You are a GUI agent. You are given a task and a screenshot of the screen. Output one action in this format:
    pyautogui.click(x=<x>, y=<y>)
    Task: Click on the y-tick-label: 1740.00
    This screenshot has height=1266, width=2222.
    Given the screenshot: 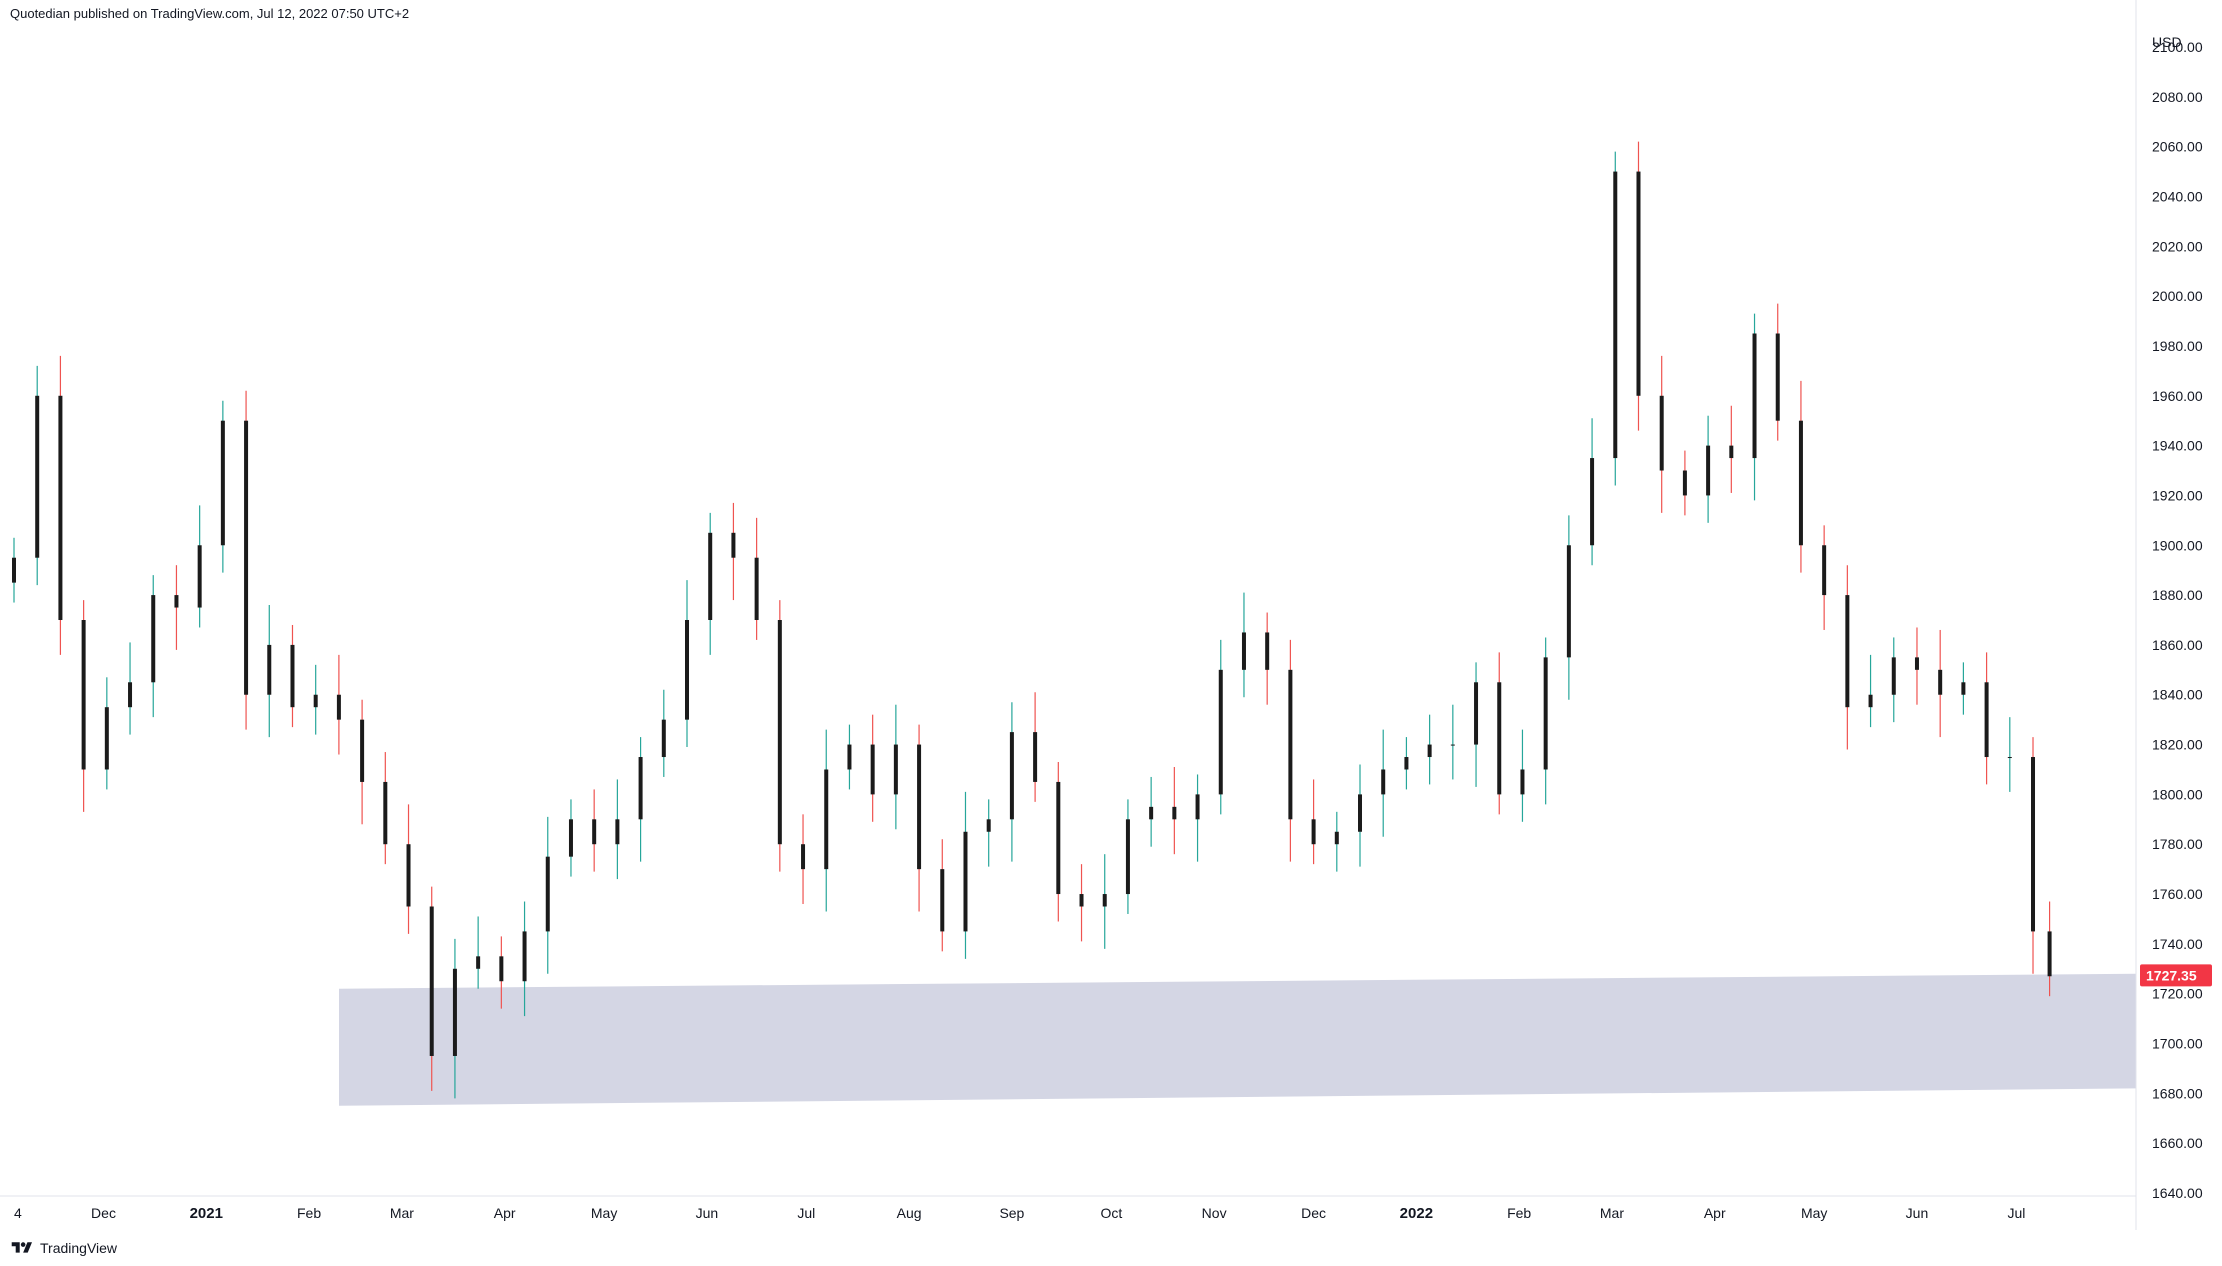 What is the action you would take?
    pyautogui.click(x=2177, y=944)
    